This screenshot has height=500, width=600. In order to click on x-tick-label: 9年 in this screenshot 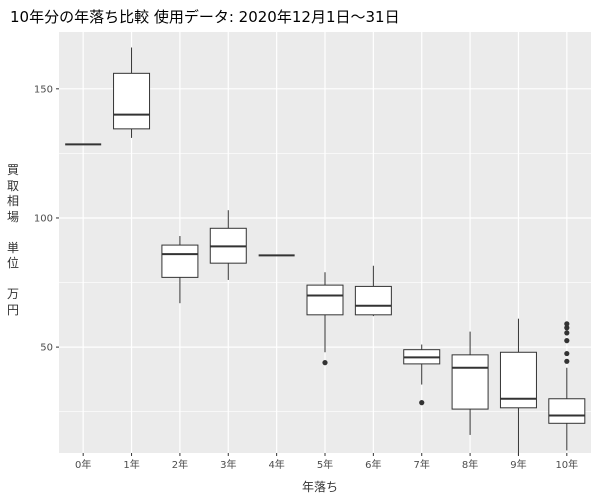, I will do `click(518, 464)`.